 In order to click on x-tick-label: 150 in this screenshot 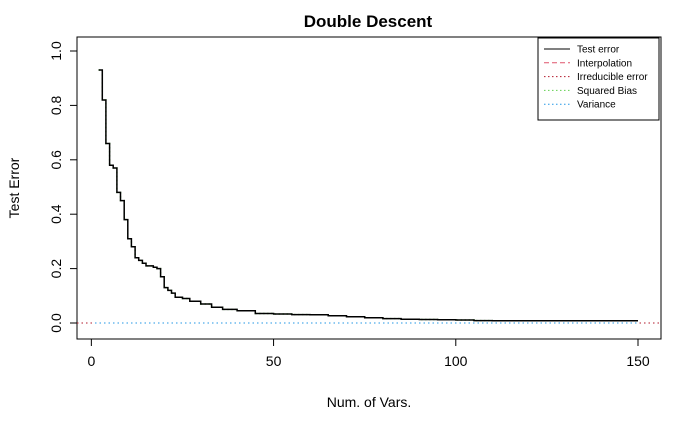, I will do `click(638, 361)`.